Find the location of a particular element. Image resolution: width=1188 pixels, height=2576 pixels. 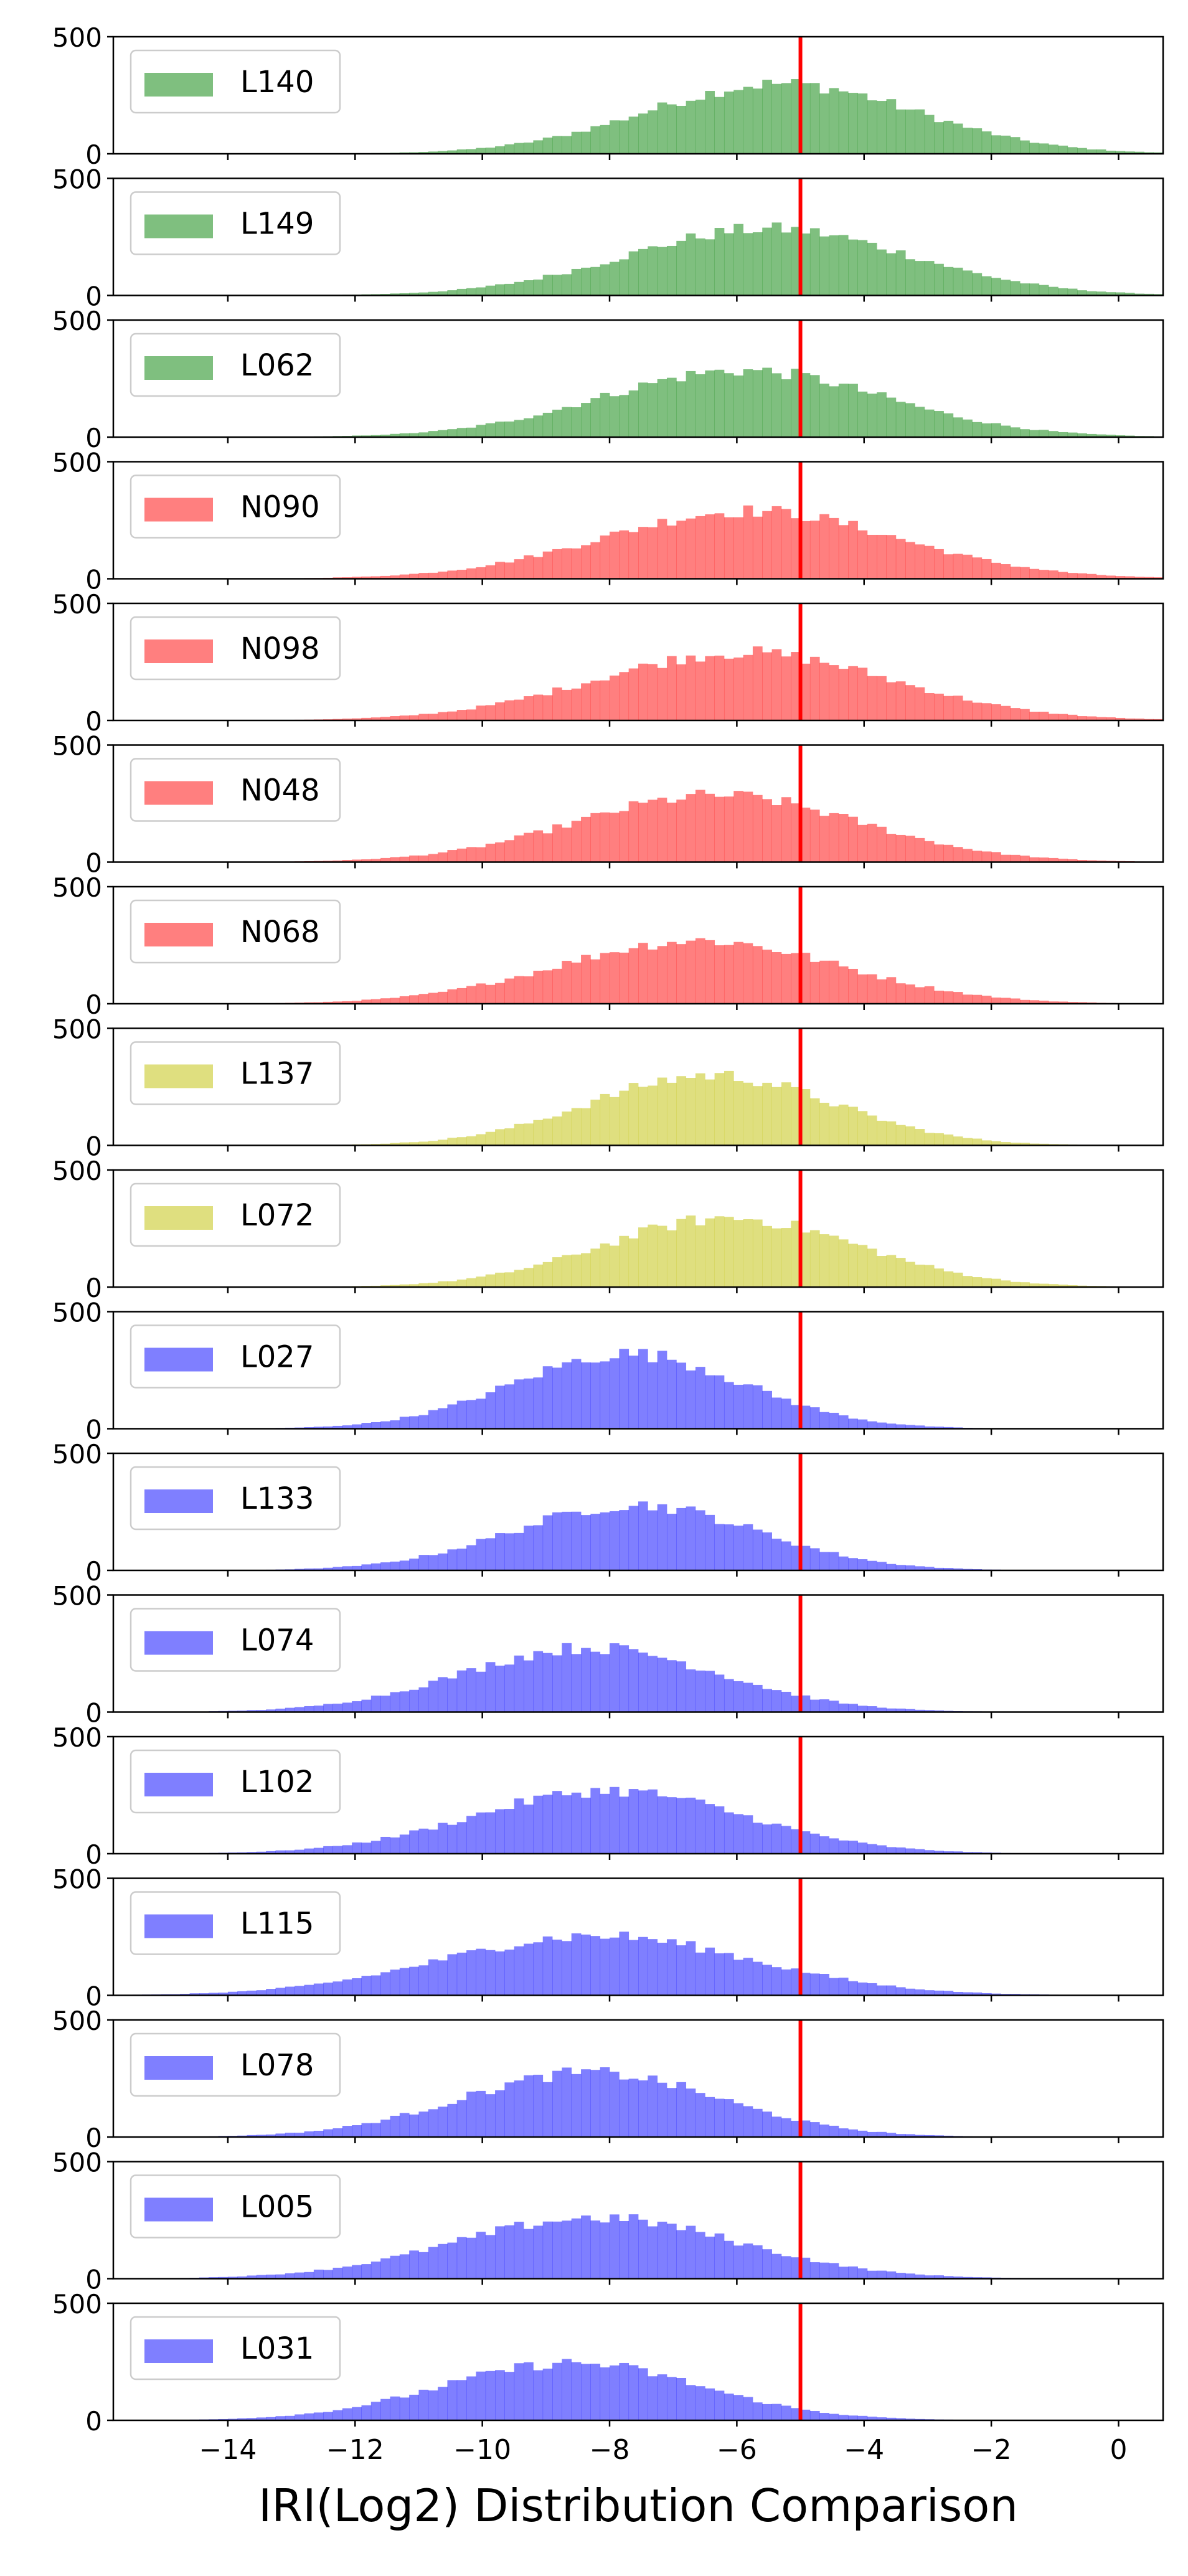

x-tick-label: −2 is located at coordinates (991, 2450).